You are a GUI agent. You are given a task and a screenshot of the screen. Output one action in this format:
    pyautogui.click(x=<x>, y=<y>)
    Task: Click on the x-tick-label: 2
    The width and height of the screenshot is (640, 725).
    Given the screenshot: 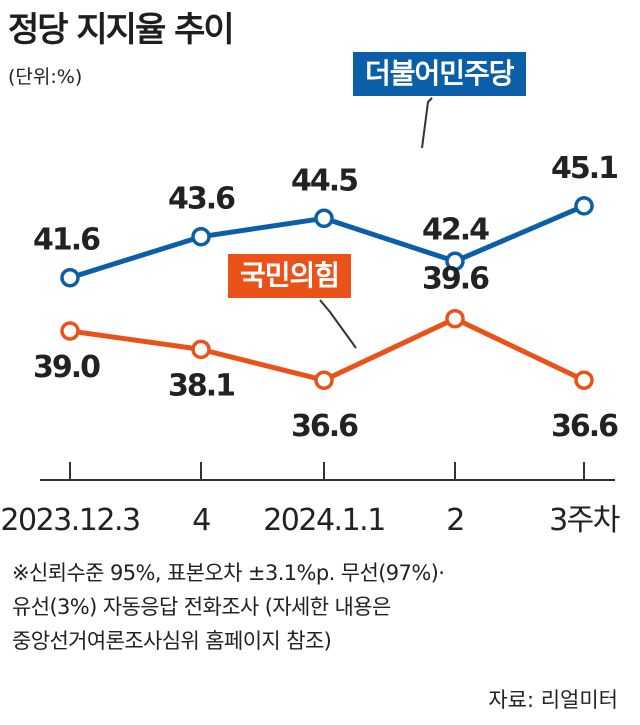 What is the action you would take?
    pyautogui.click(x=455, y=520)
    